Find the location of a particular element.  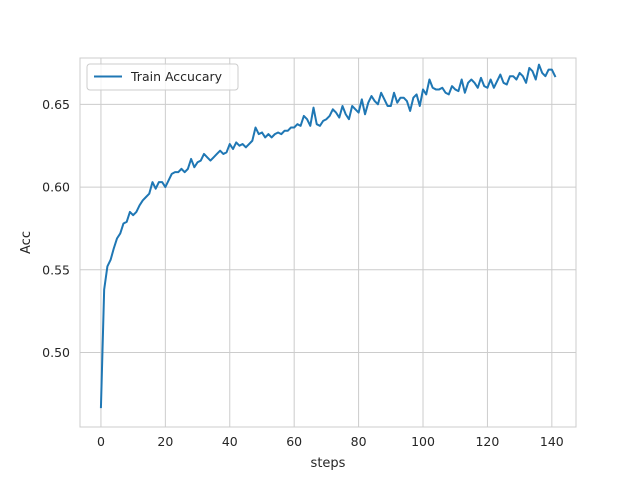

x-tick-label: 60 is located at coordinates (294, 441).